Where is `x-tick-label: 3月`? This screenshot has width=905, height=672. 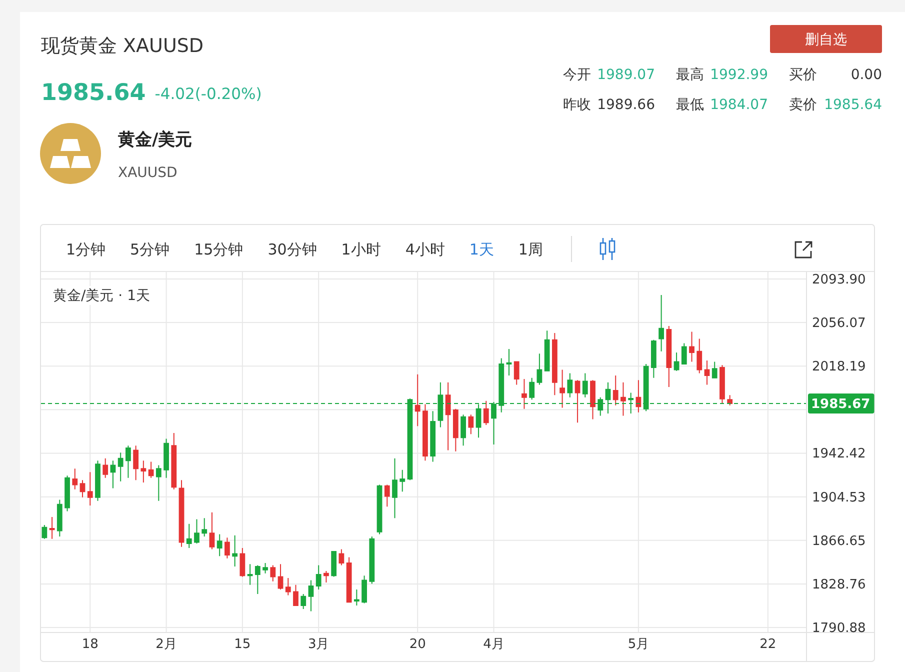
x-tick-label: 3月 is located at coordinates (319, 644).